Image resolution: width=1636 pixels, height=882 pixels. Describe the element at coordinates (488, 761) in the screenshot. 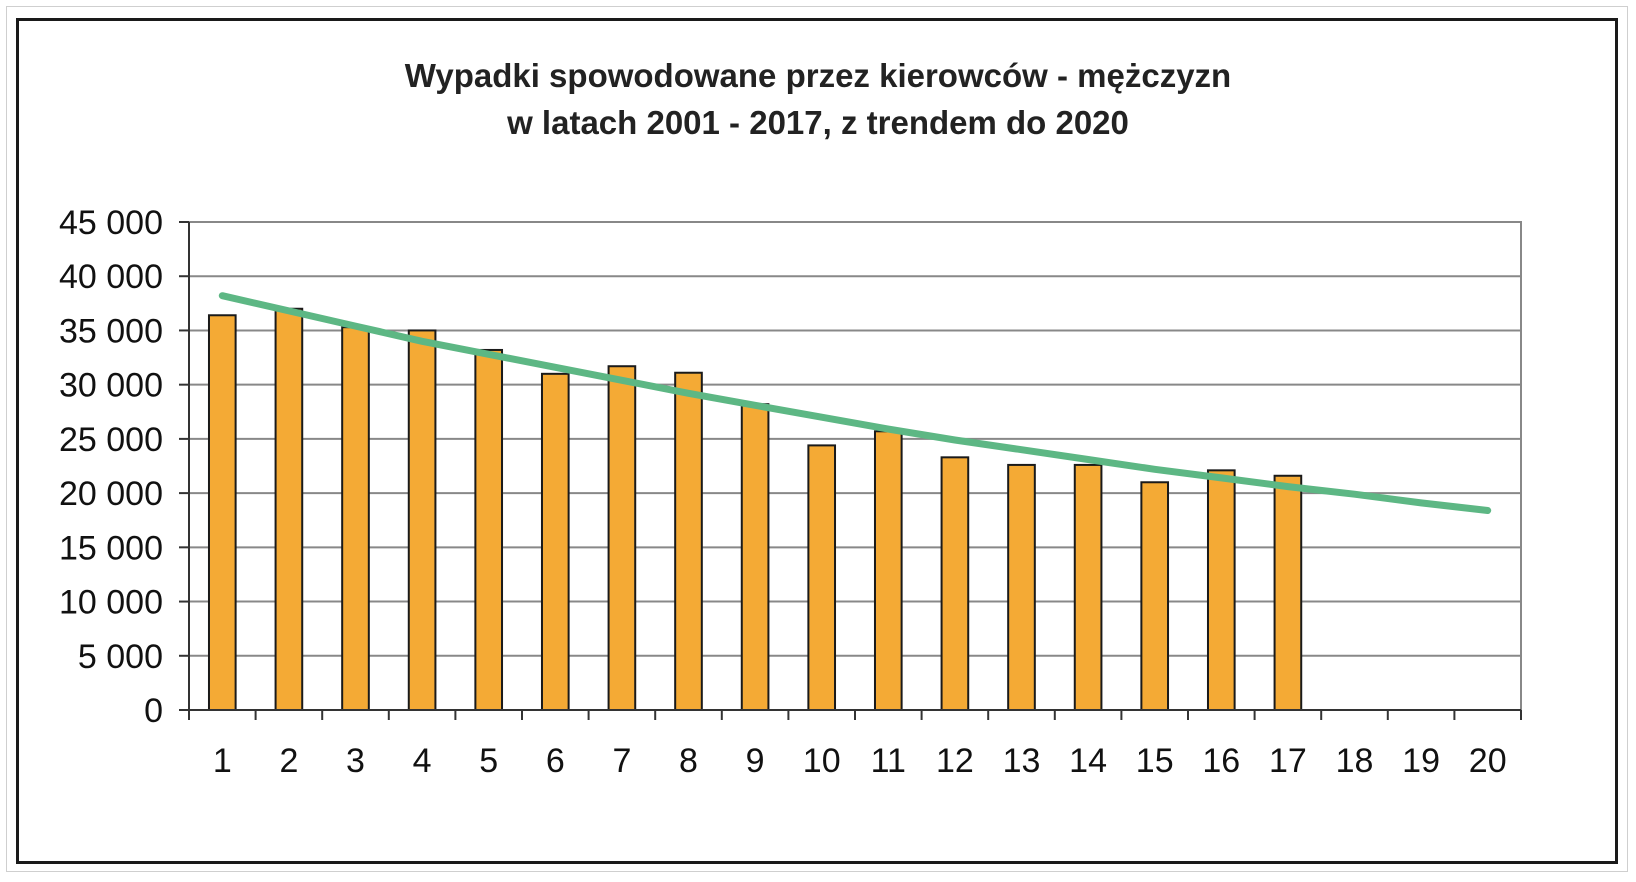

I see `x-tick-label: 5` at that location.